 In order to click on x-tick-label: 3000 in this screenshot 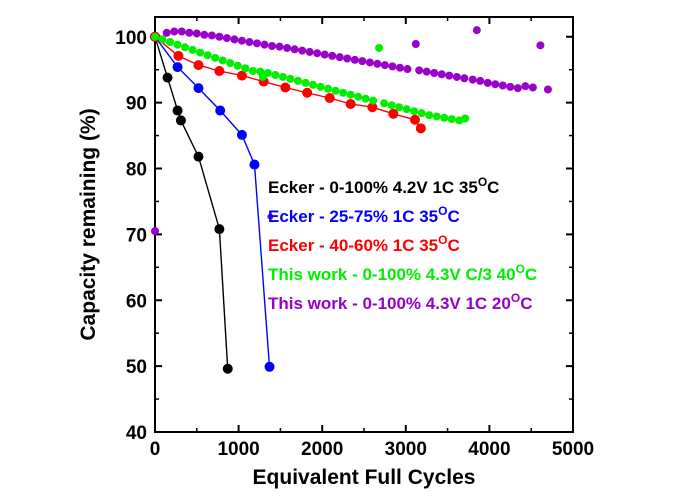, I will do `click(406, 449)`.